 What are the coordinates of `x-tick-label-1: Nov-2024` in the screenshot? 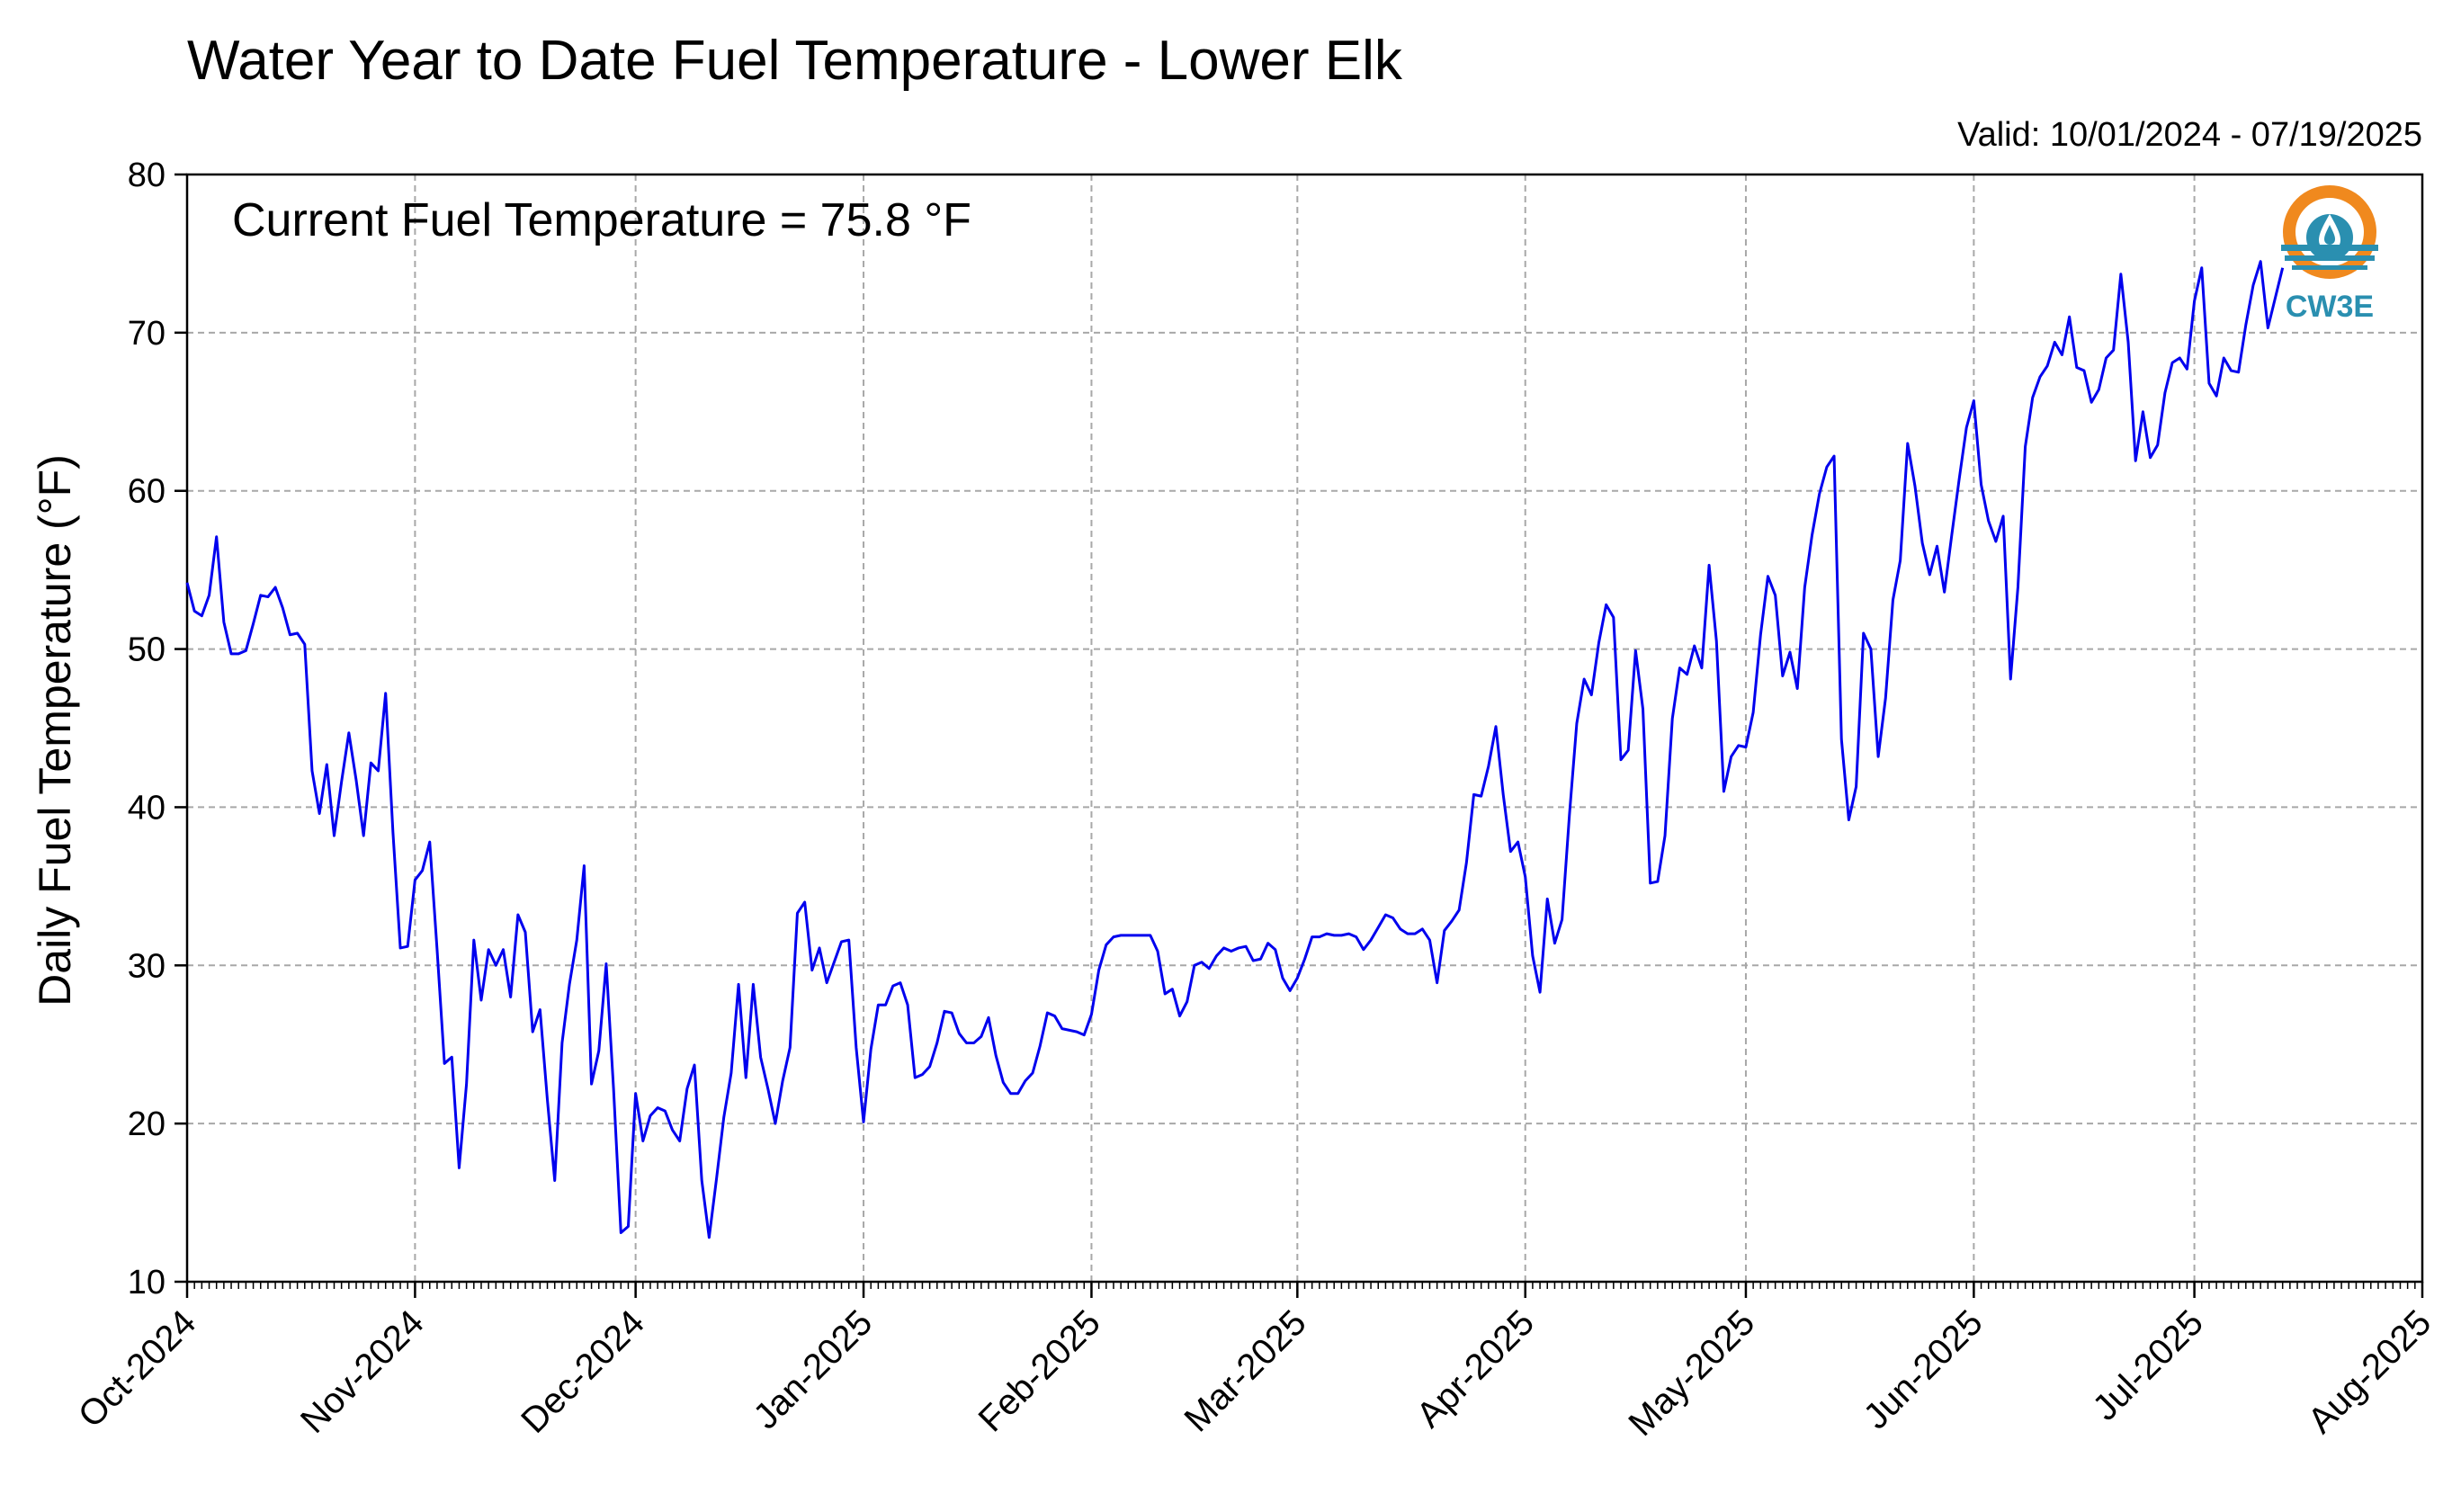 It's located at (362, 1371).